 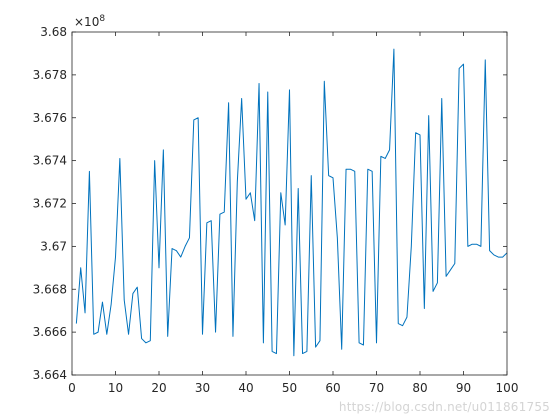 What do you see at coordinates (86, 22) in the screenshot?
I see `exponent-base: ×10` at bounding box center [86, 22].